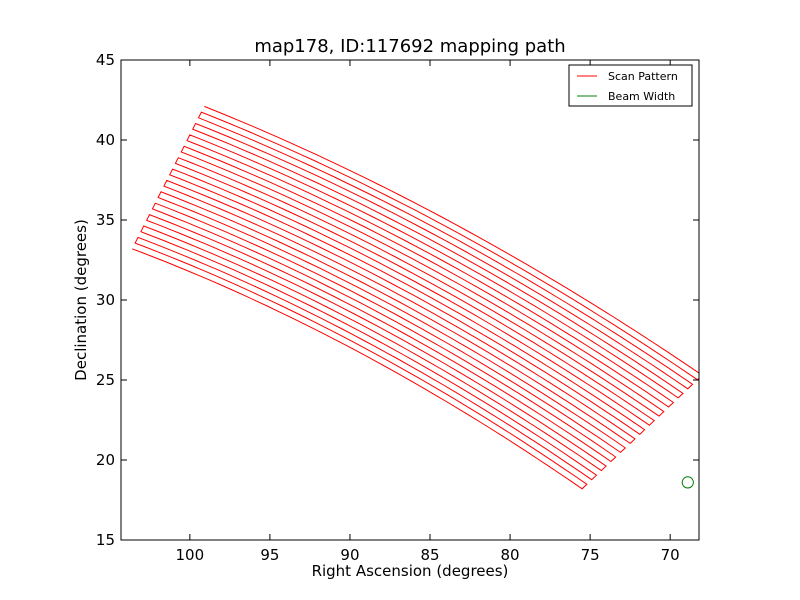 This screenshot has width=800, height=600. Describe the element at coordinates (643, 76) in the screenshot. I see `legend-label-scan-pattern: Scan Pattern` at that location.